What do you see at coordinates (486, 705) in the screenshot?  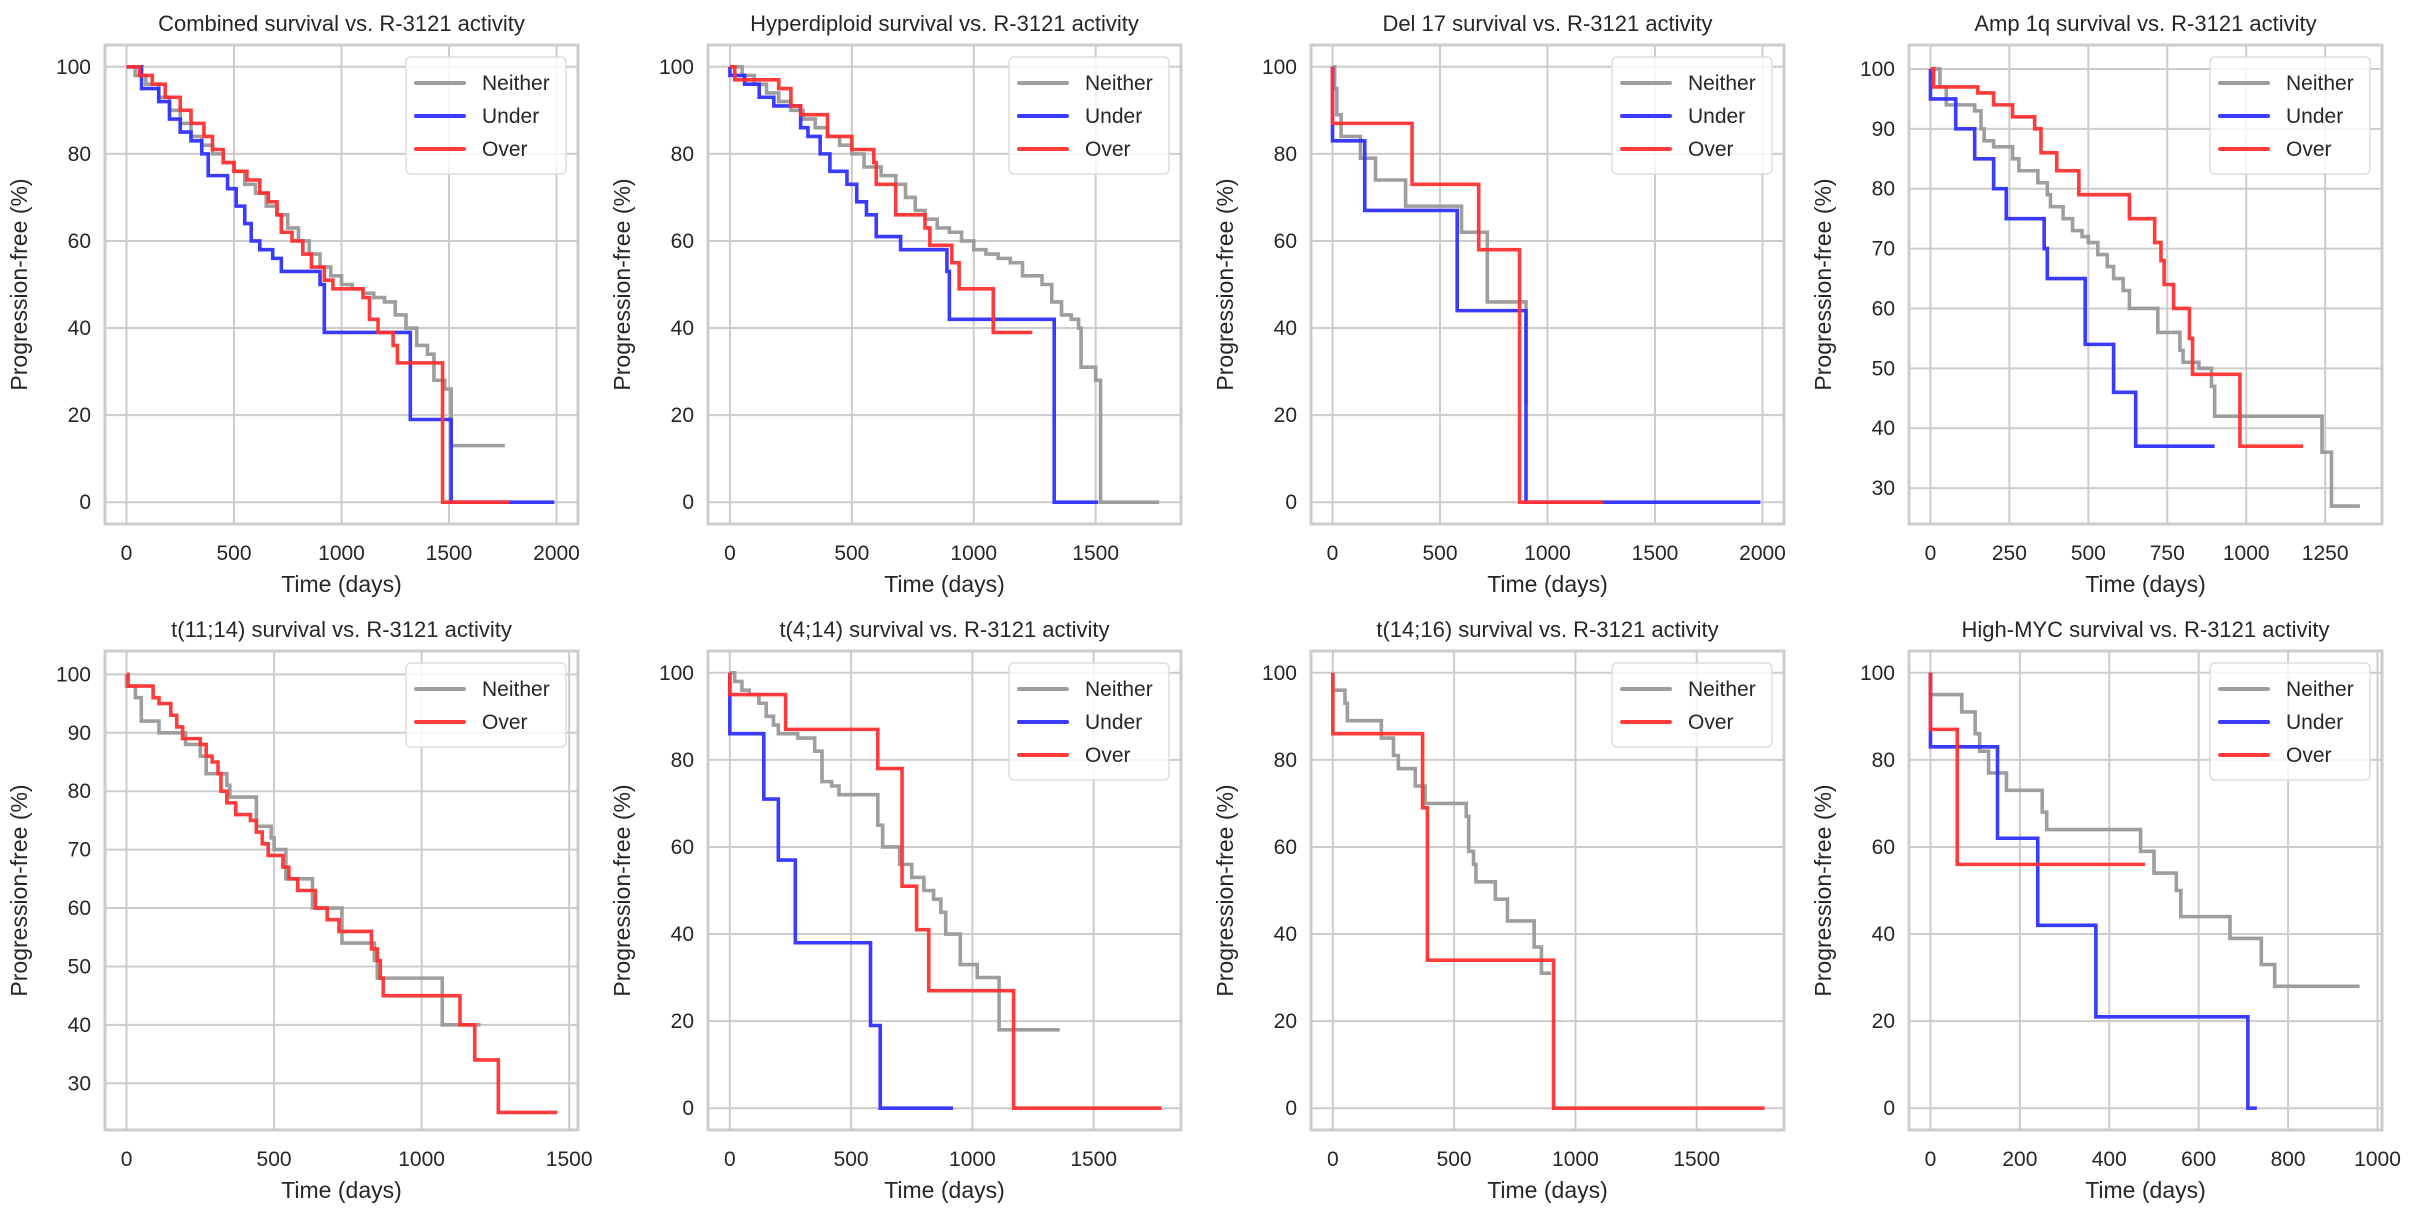 I see `legend: Neither Over` at bounding box center [486, 705].